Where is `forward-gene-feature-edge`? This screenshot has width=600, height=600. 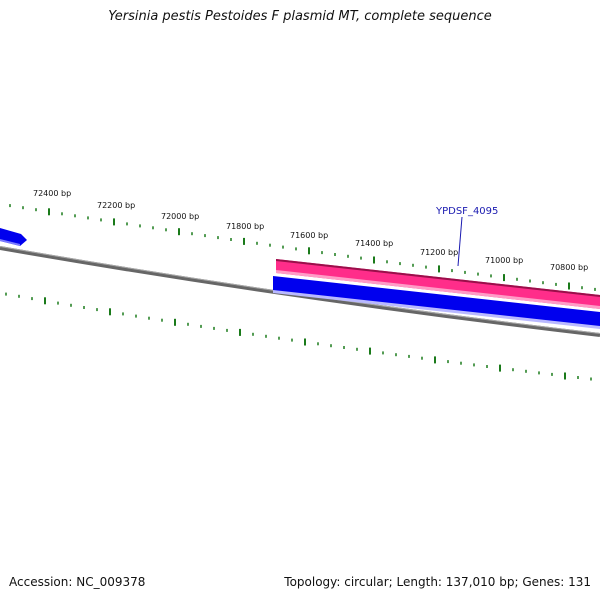
forward-gene-feature-edge is located at coordinates (438, 278).